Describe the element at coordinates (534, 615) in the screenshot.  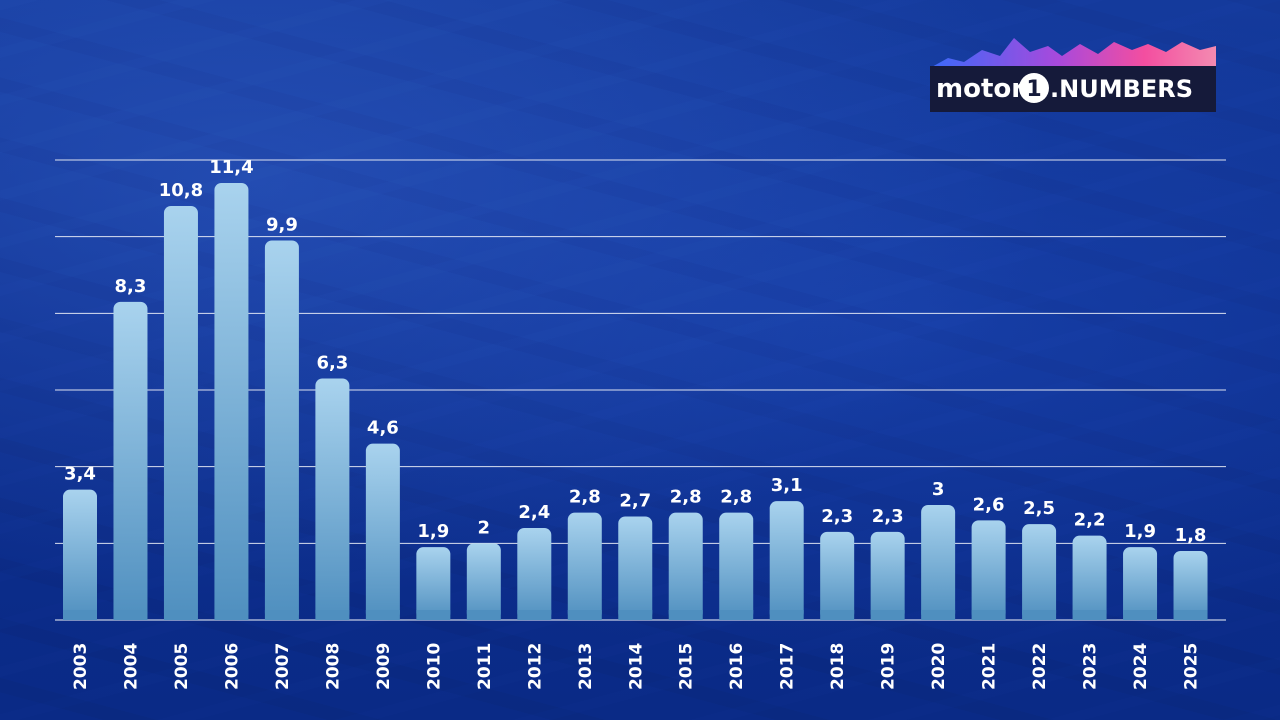
I see `bar-base-2012` at that location.